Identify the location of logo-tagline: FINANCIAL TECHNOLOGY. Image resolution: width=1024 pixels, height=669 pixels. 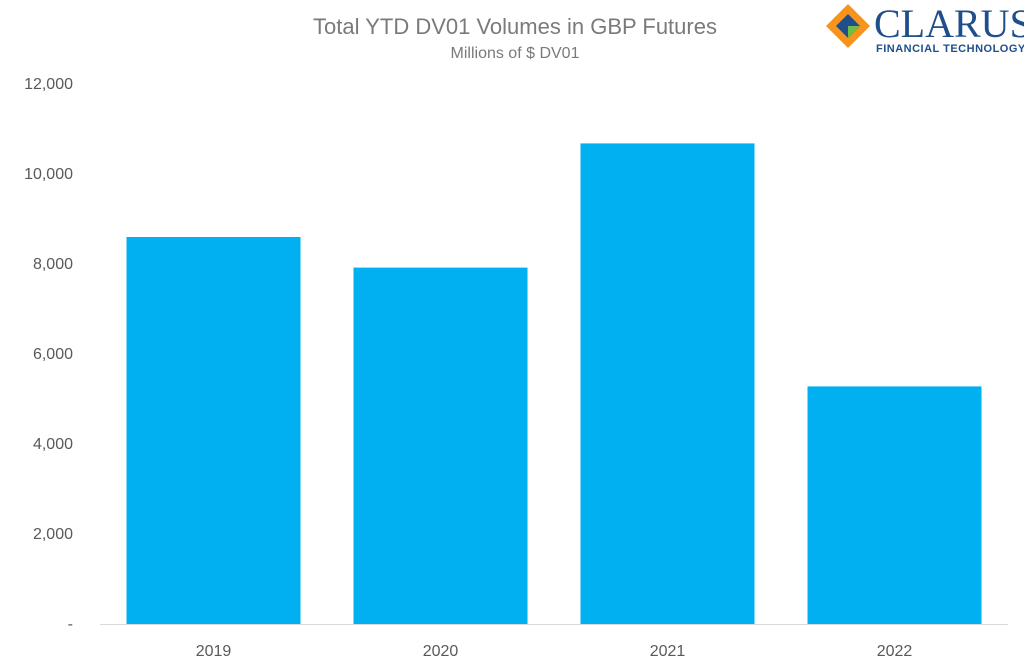
(950, 49).